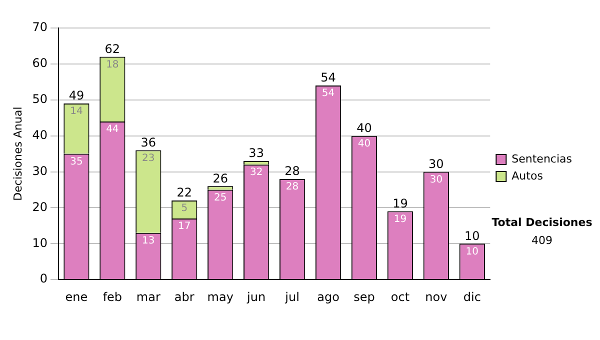  I want to click on y-axis-title: Decisiones Anual, so click(17, 153).